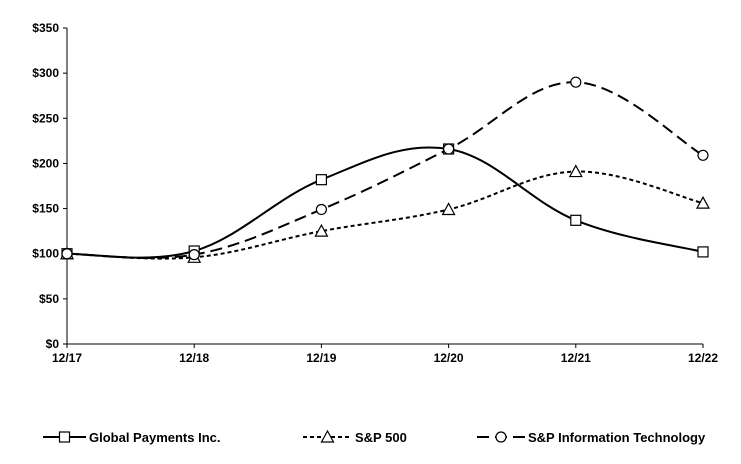  I want to click on y-tick-label: $150, so click(45, 209).